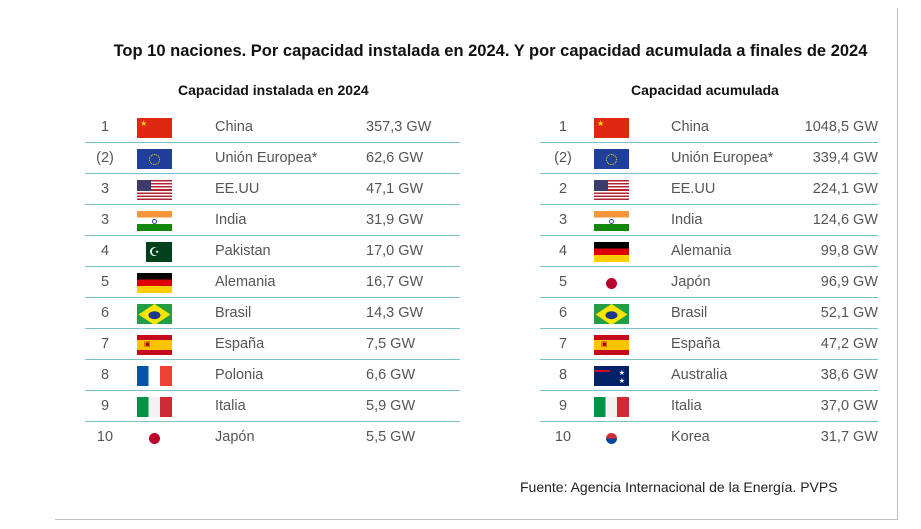 The height and width of the screenshot is (529, 921). I want to click on rank: 2, so click(563, 189).